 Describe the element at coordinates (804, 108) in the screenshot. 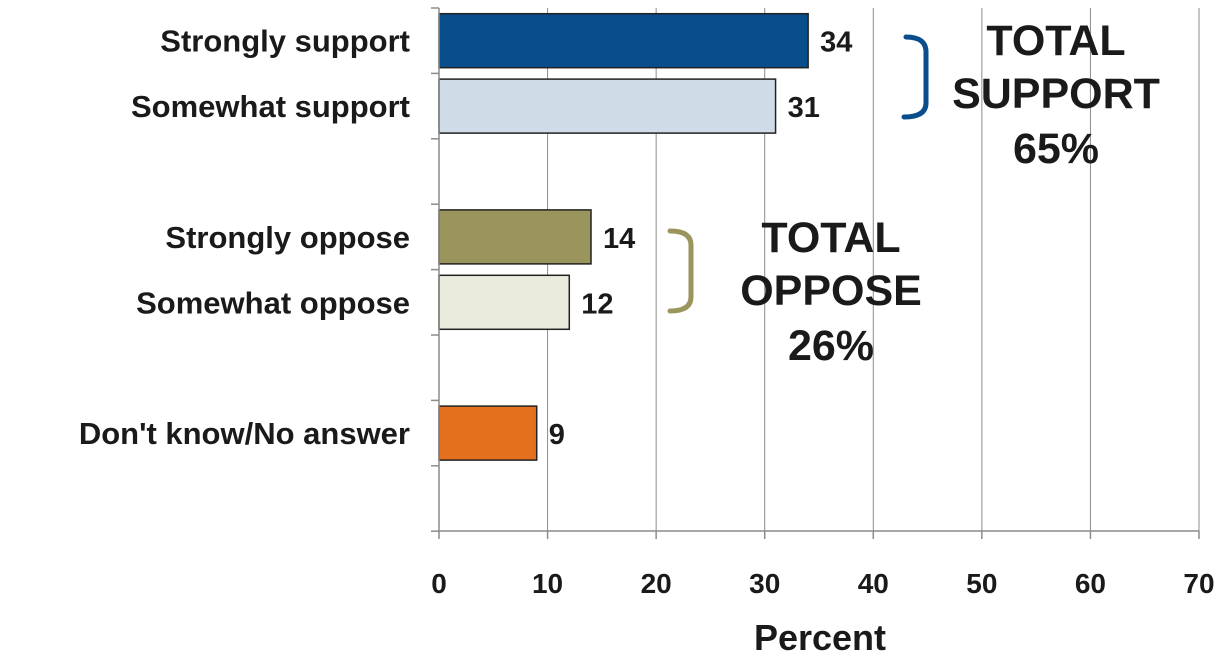

I see `value-label: 31` at that location.